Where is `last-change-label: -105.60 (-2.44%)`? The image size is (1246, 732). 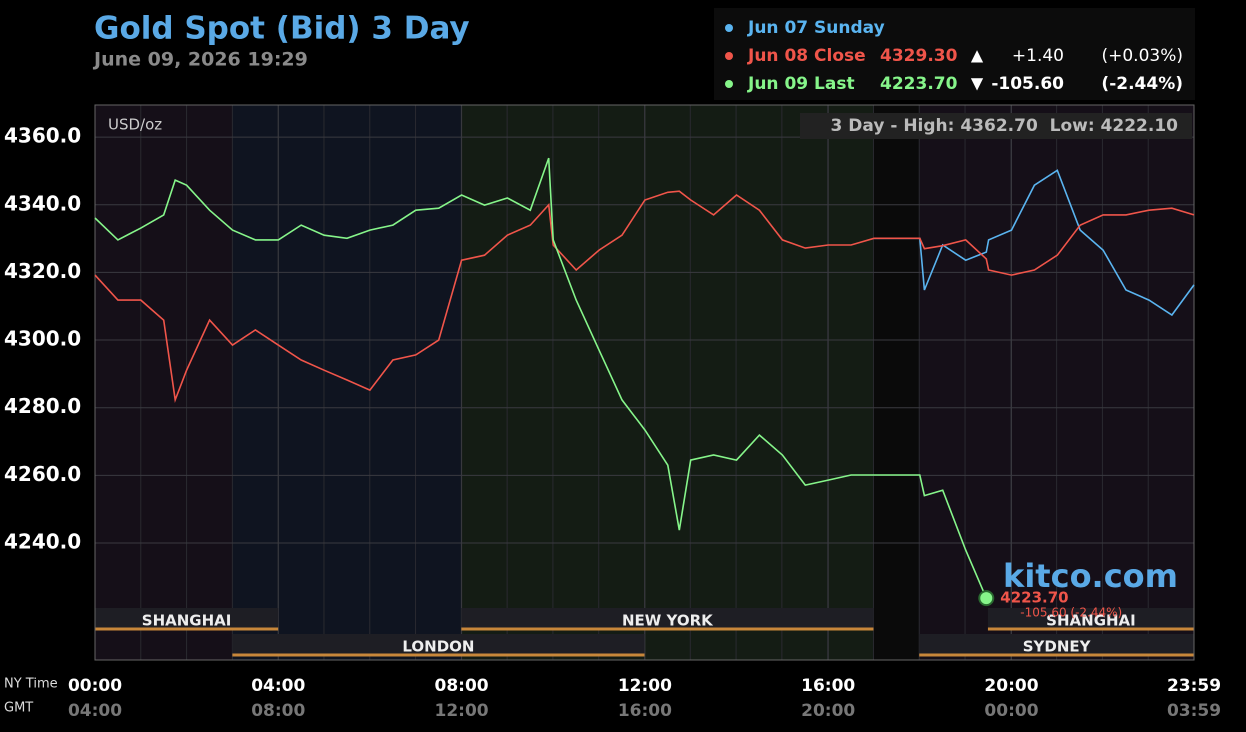 last-change-label: -105.60 (-2.44%) is located at coordinates (1071, 613).